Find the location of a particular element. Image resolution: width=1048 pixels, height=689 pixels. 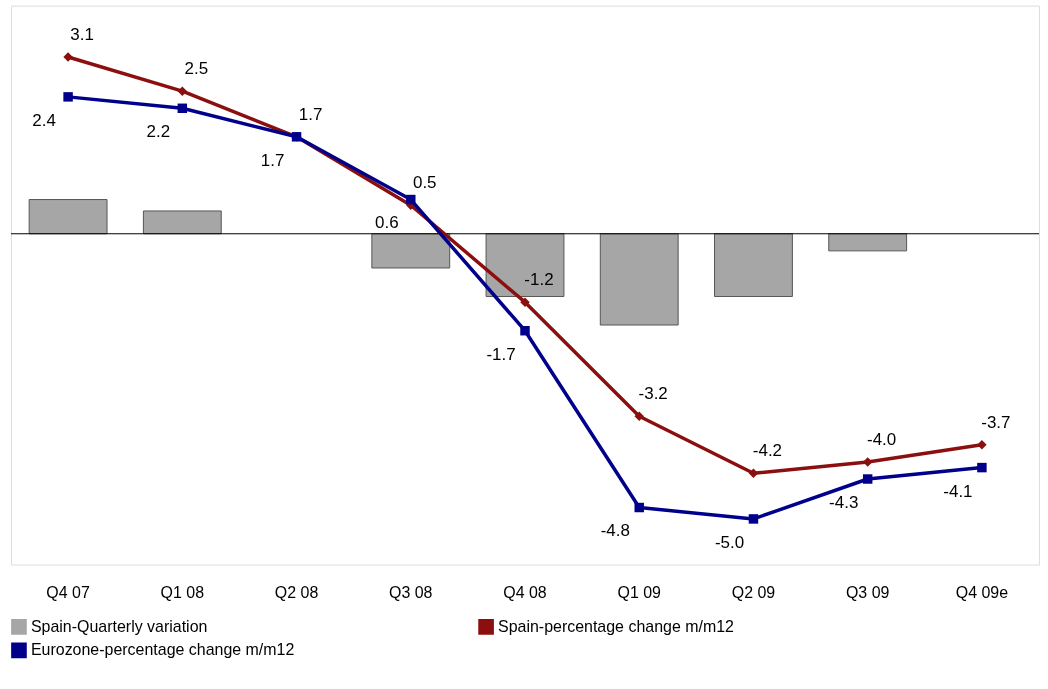

data-label: 0.5 is located at coordinates (424, 183).